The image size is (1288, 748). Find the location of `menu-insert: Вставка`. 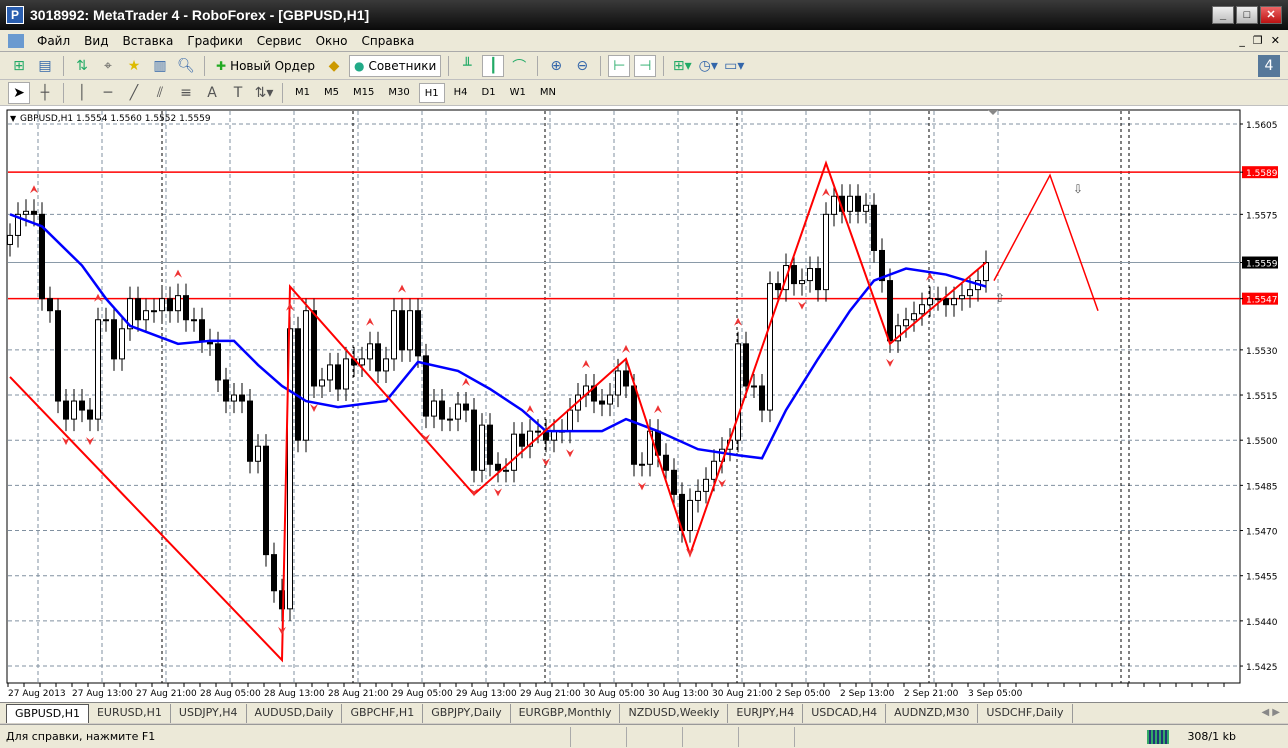

menu-insert: Вставка is located at coordinates (148, 40).